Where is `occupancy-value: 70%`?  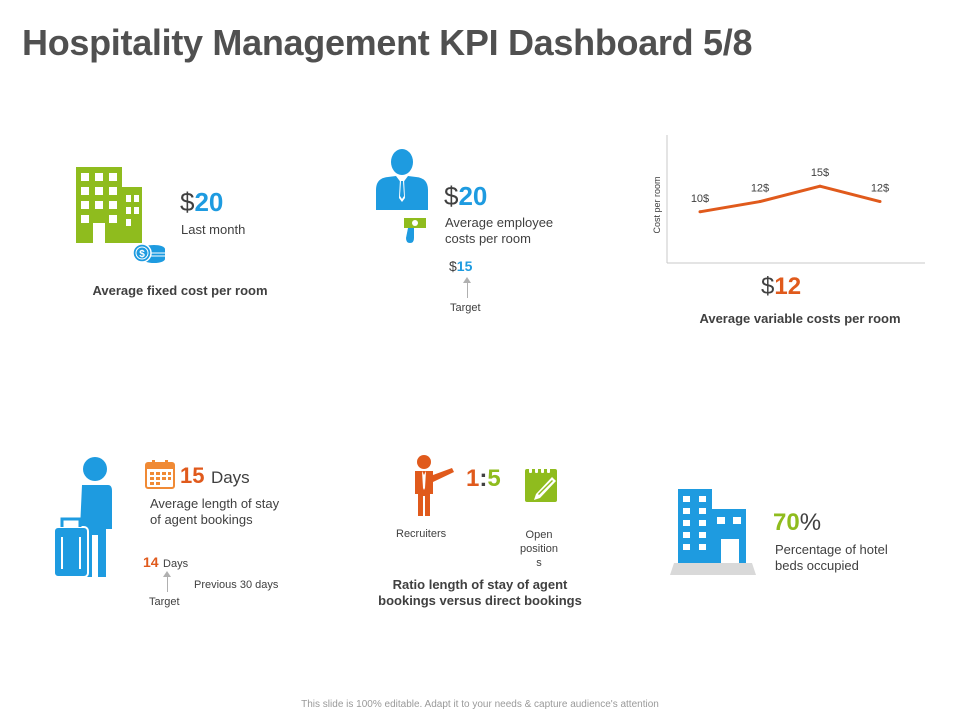 occupancy-value: 70% is located at coordinates (797, 523).